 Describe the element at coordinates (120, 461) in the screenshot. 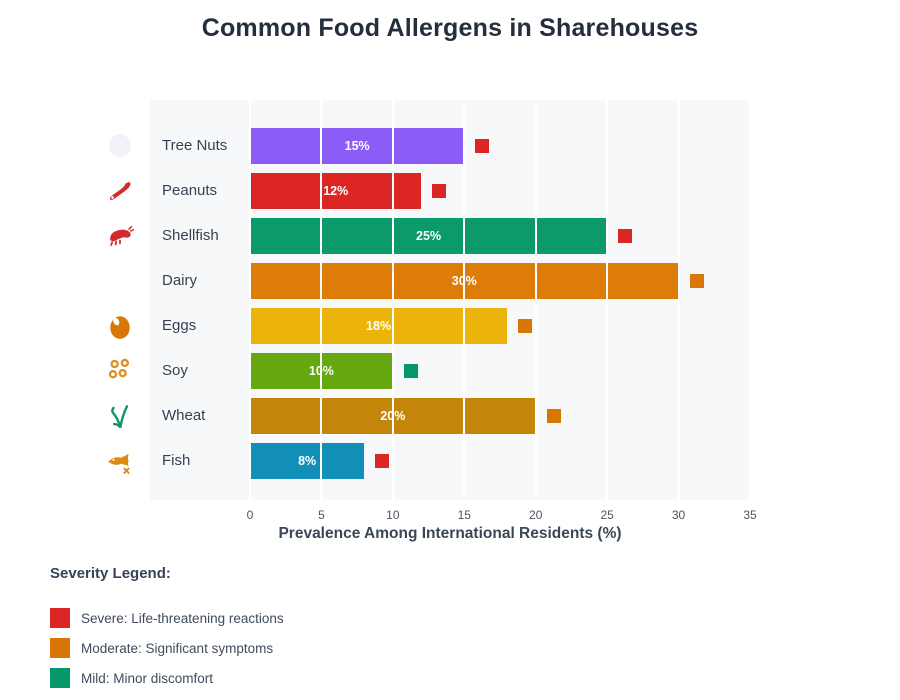

I see `fish-icon` at that location.